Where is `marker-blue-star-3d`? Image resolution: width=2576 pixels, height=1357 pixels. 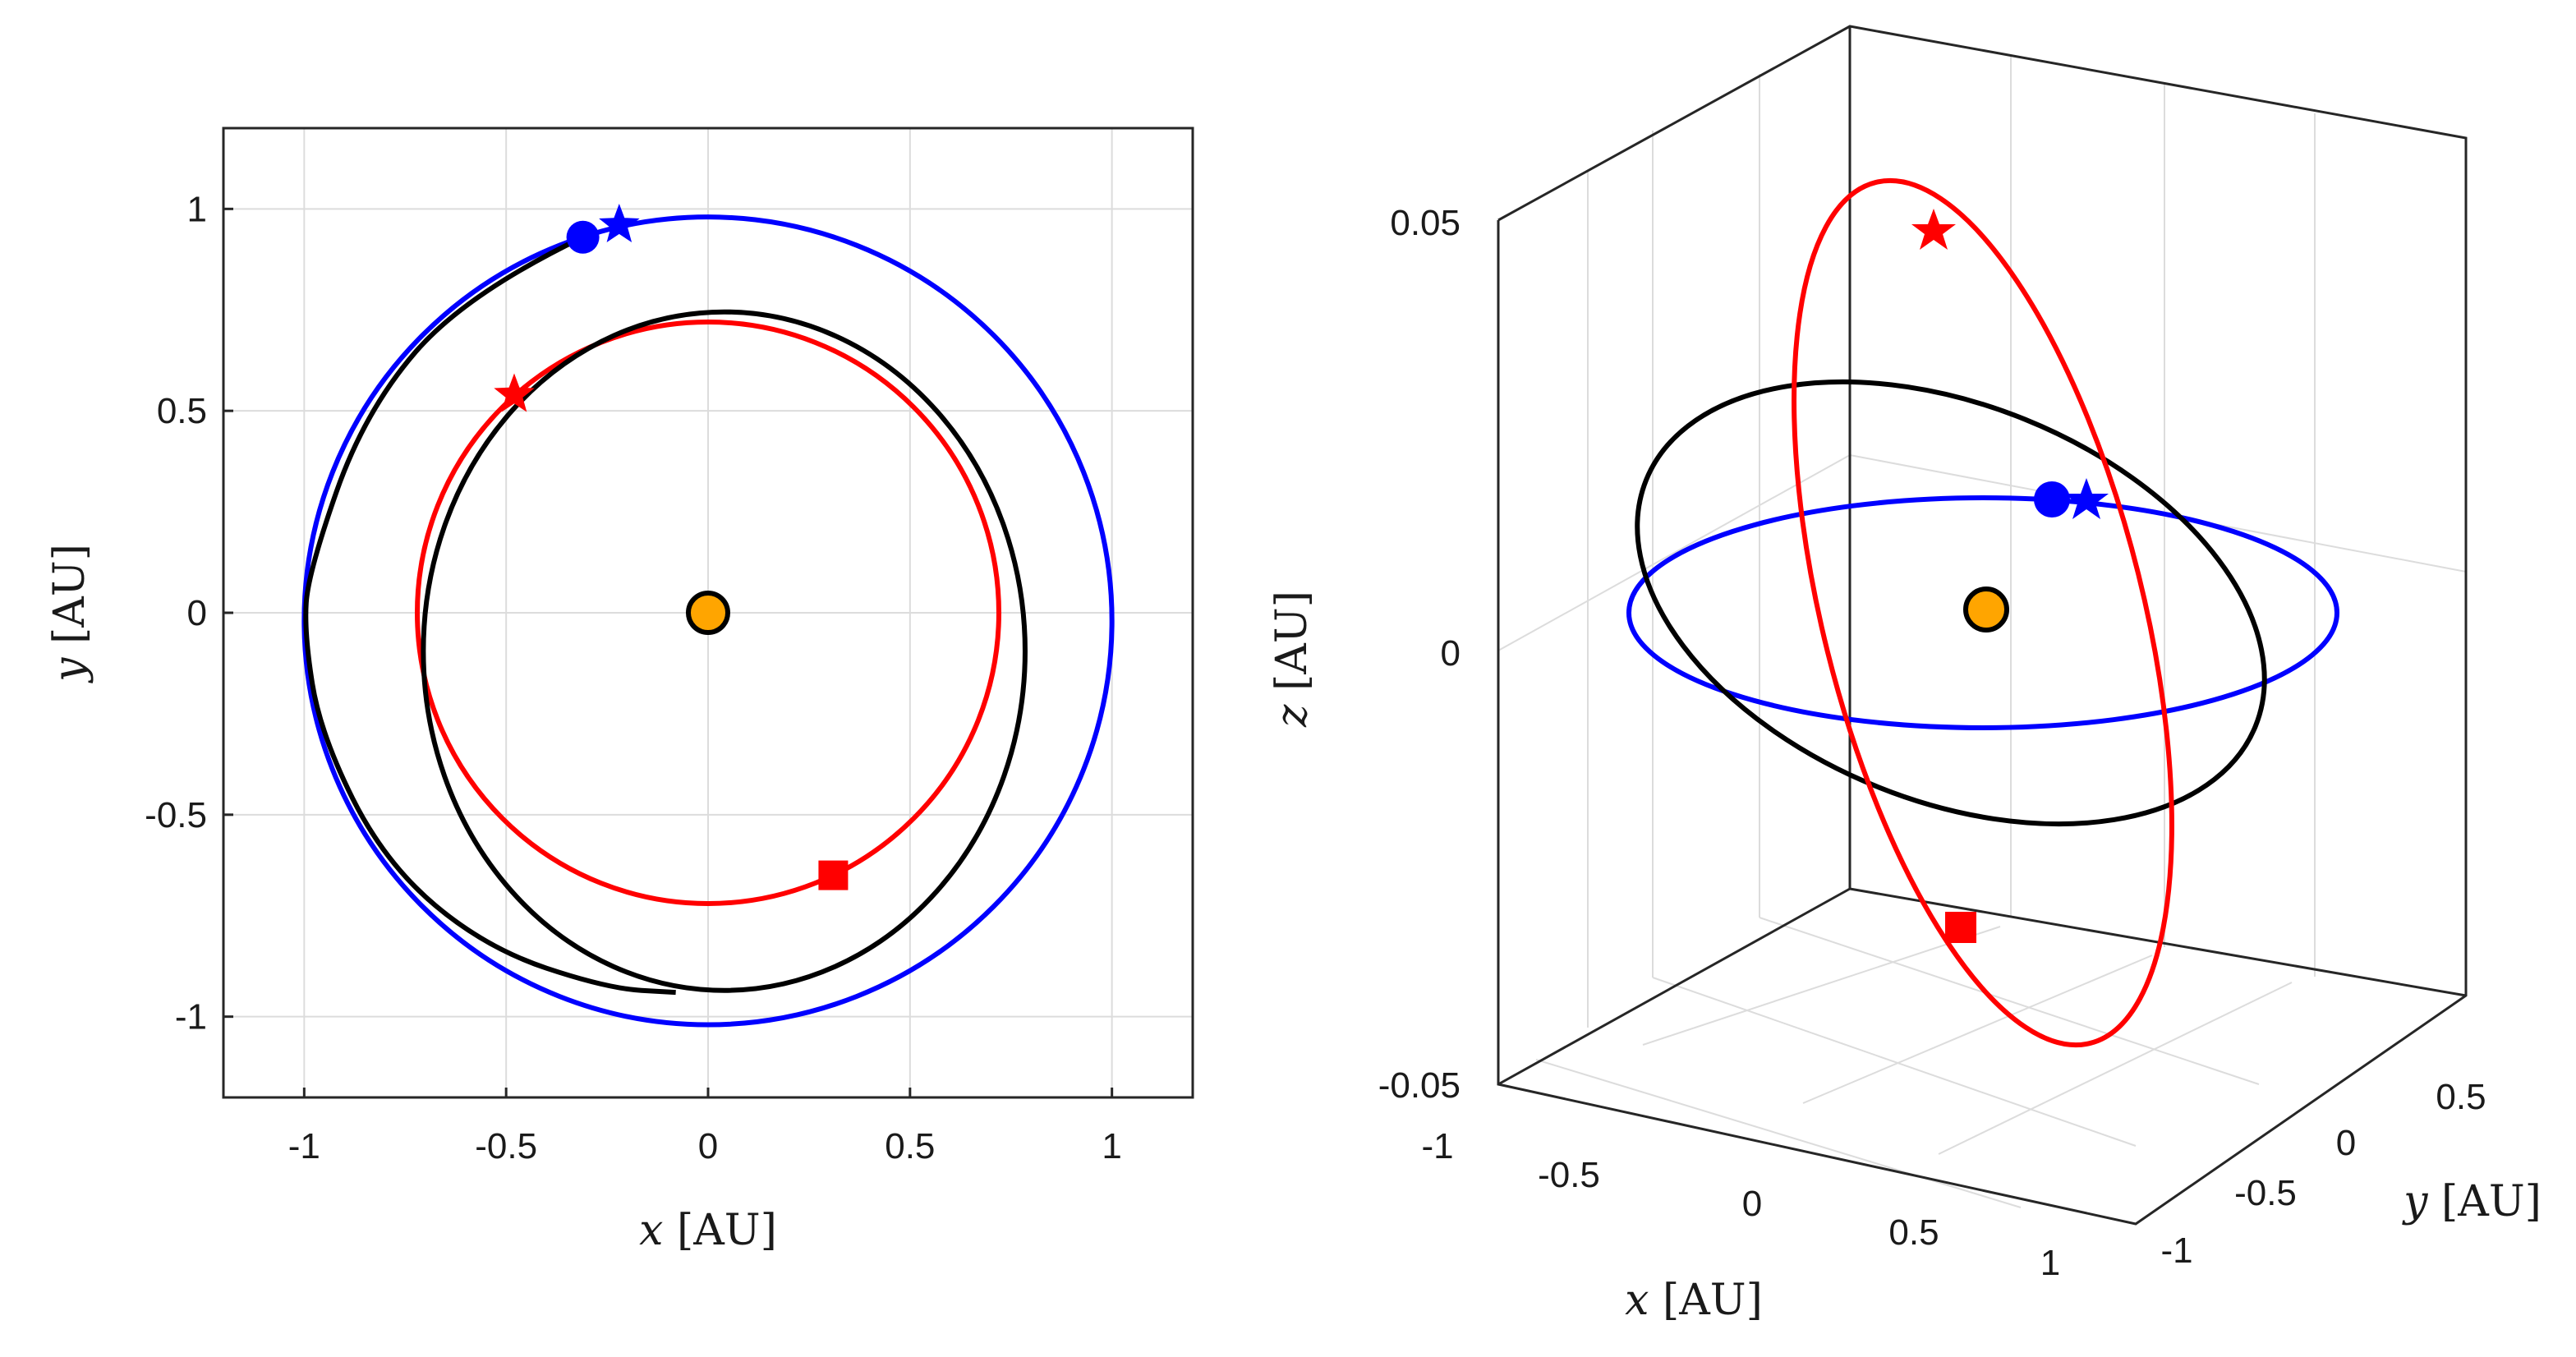 marker-blue-star-3d is located at coordinates (2086, 499).